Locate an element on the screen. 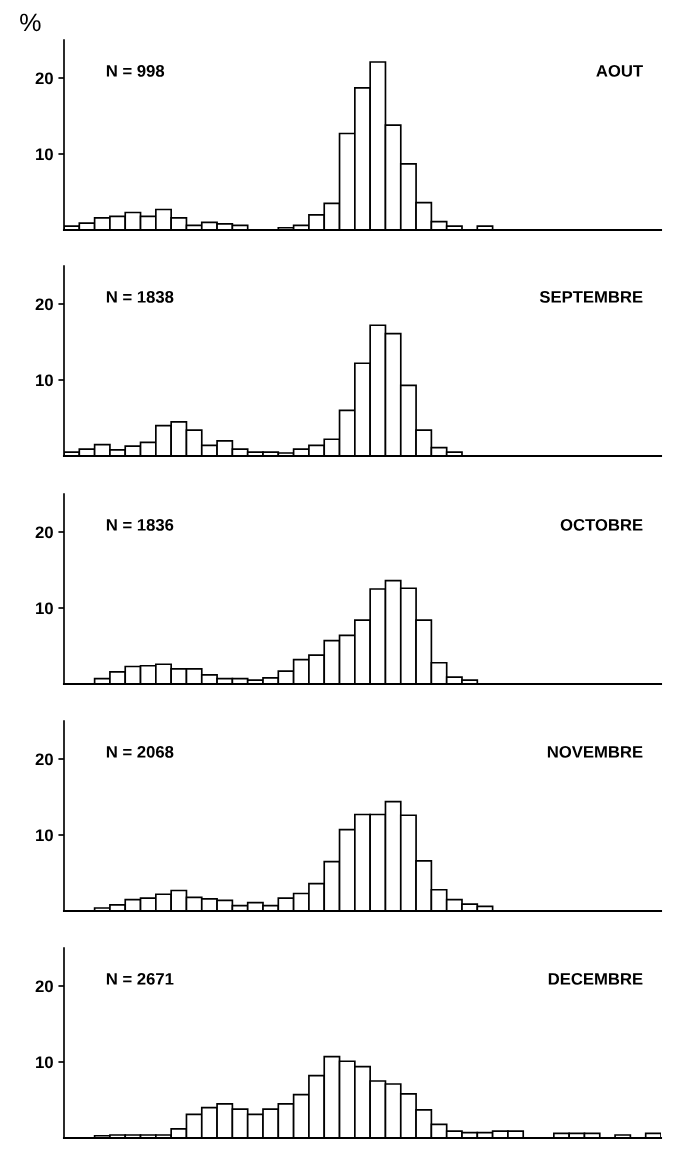 This screenshot has height=1149, width=674. annotation: N = 998 is located at coordinates (135, 70).